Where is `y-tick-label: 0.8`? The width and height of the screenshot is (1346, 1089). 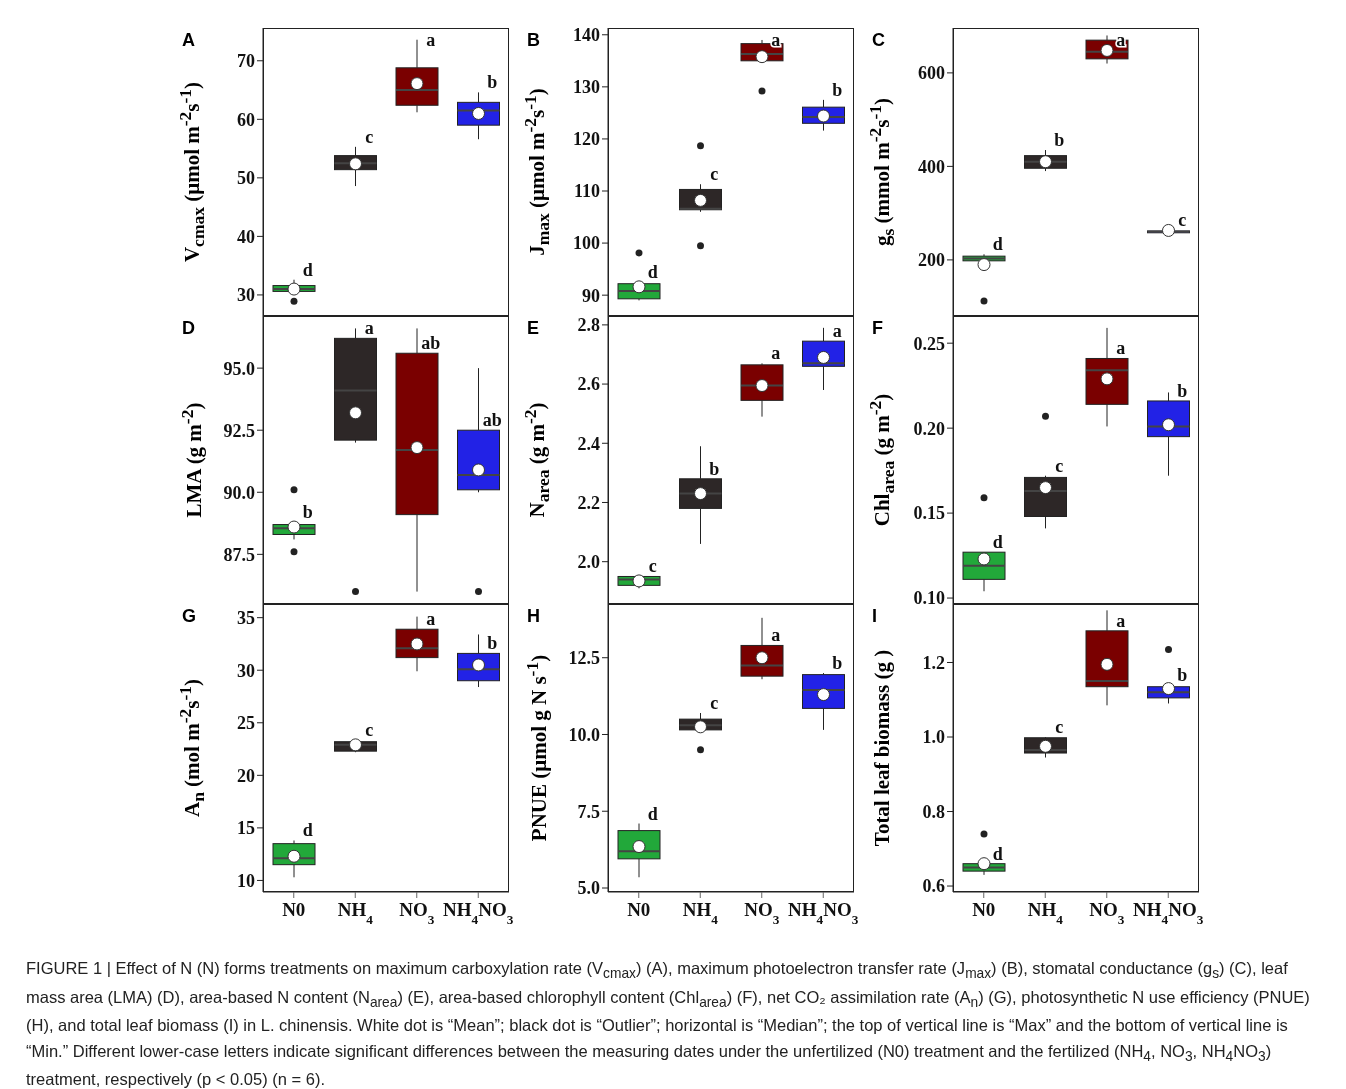 y-tick-label: 0.8 is located at coordinates (933, 811).